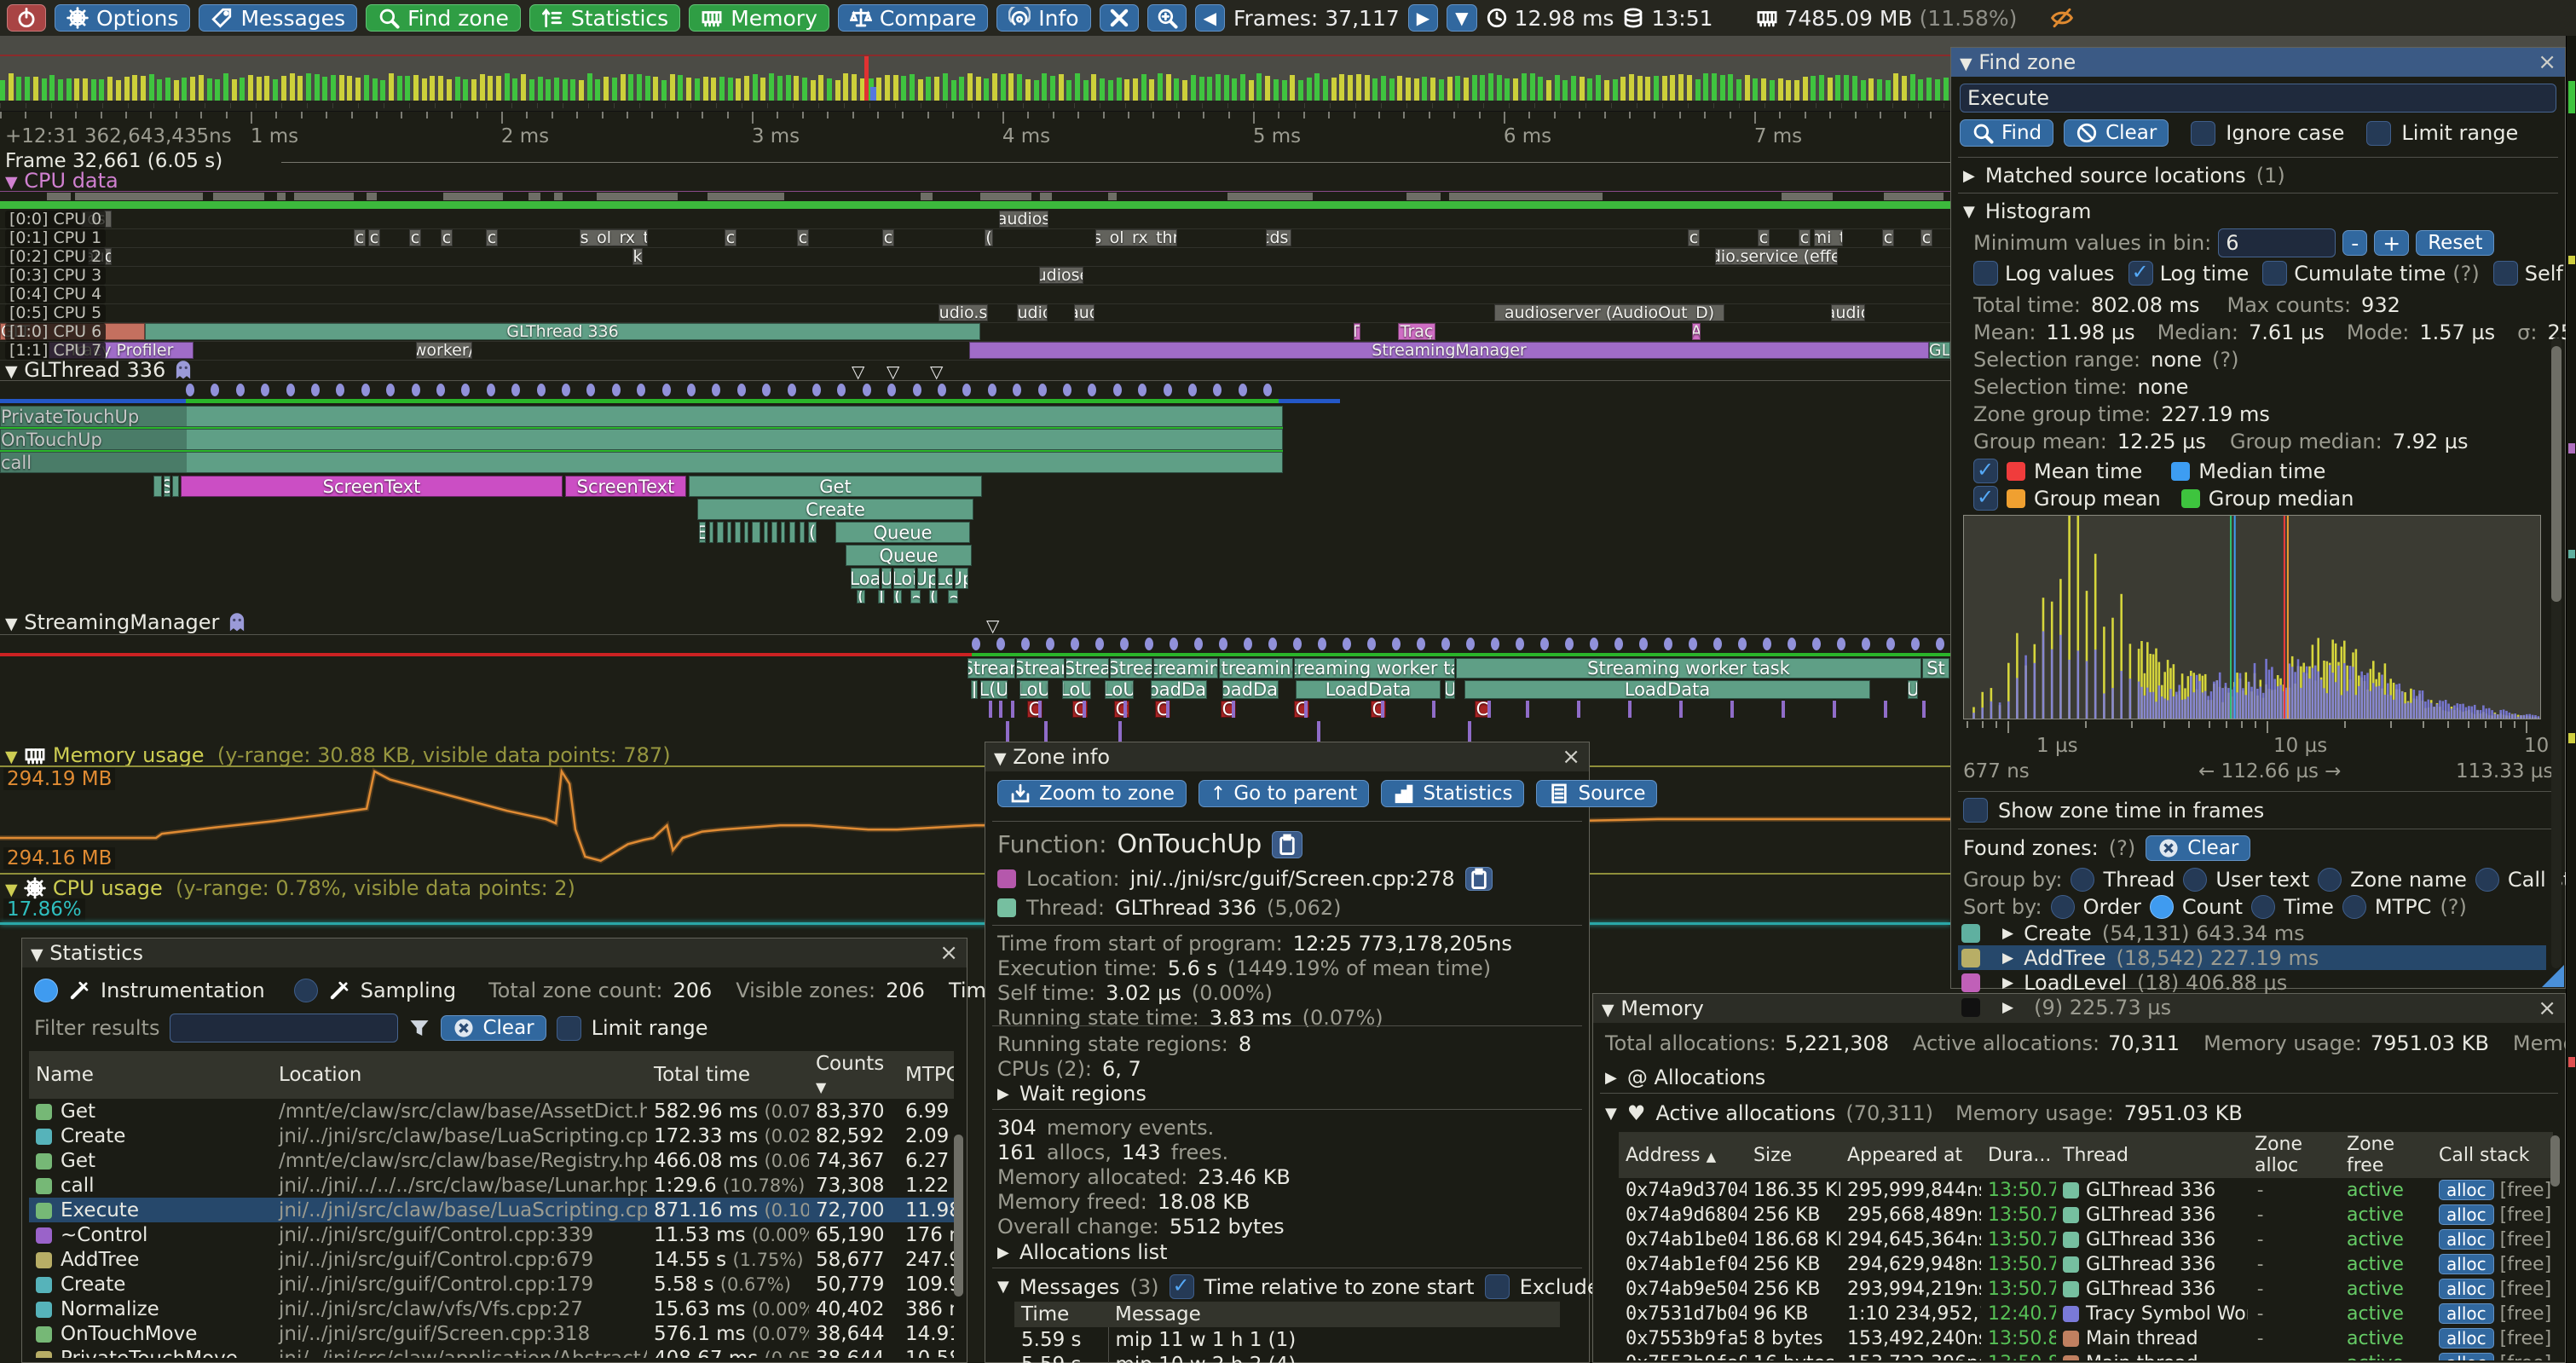 This screenshot has width=2576, height=1363. Describe the element at coordinates (46, 991) in the screenshot. I see `instrumentation-radio` at that location.